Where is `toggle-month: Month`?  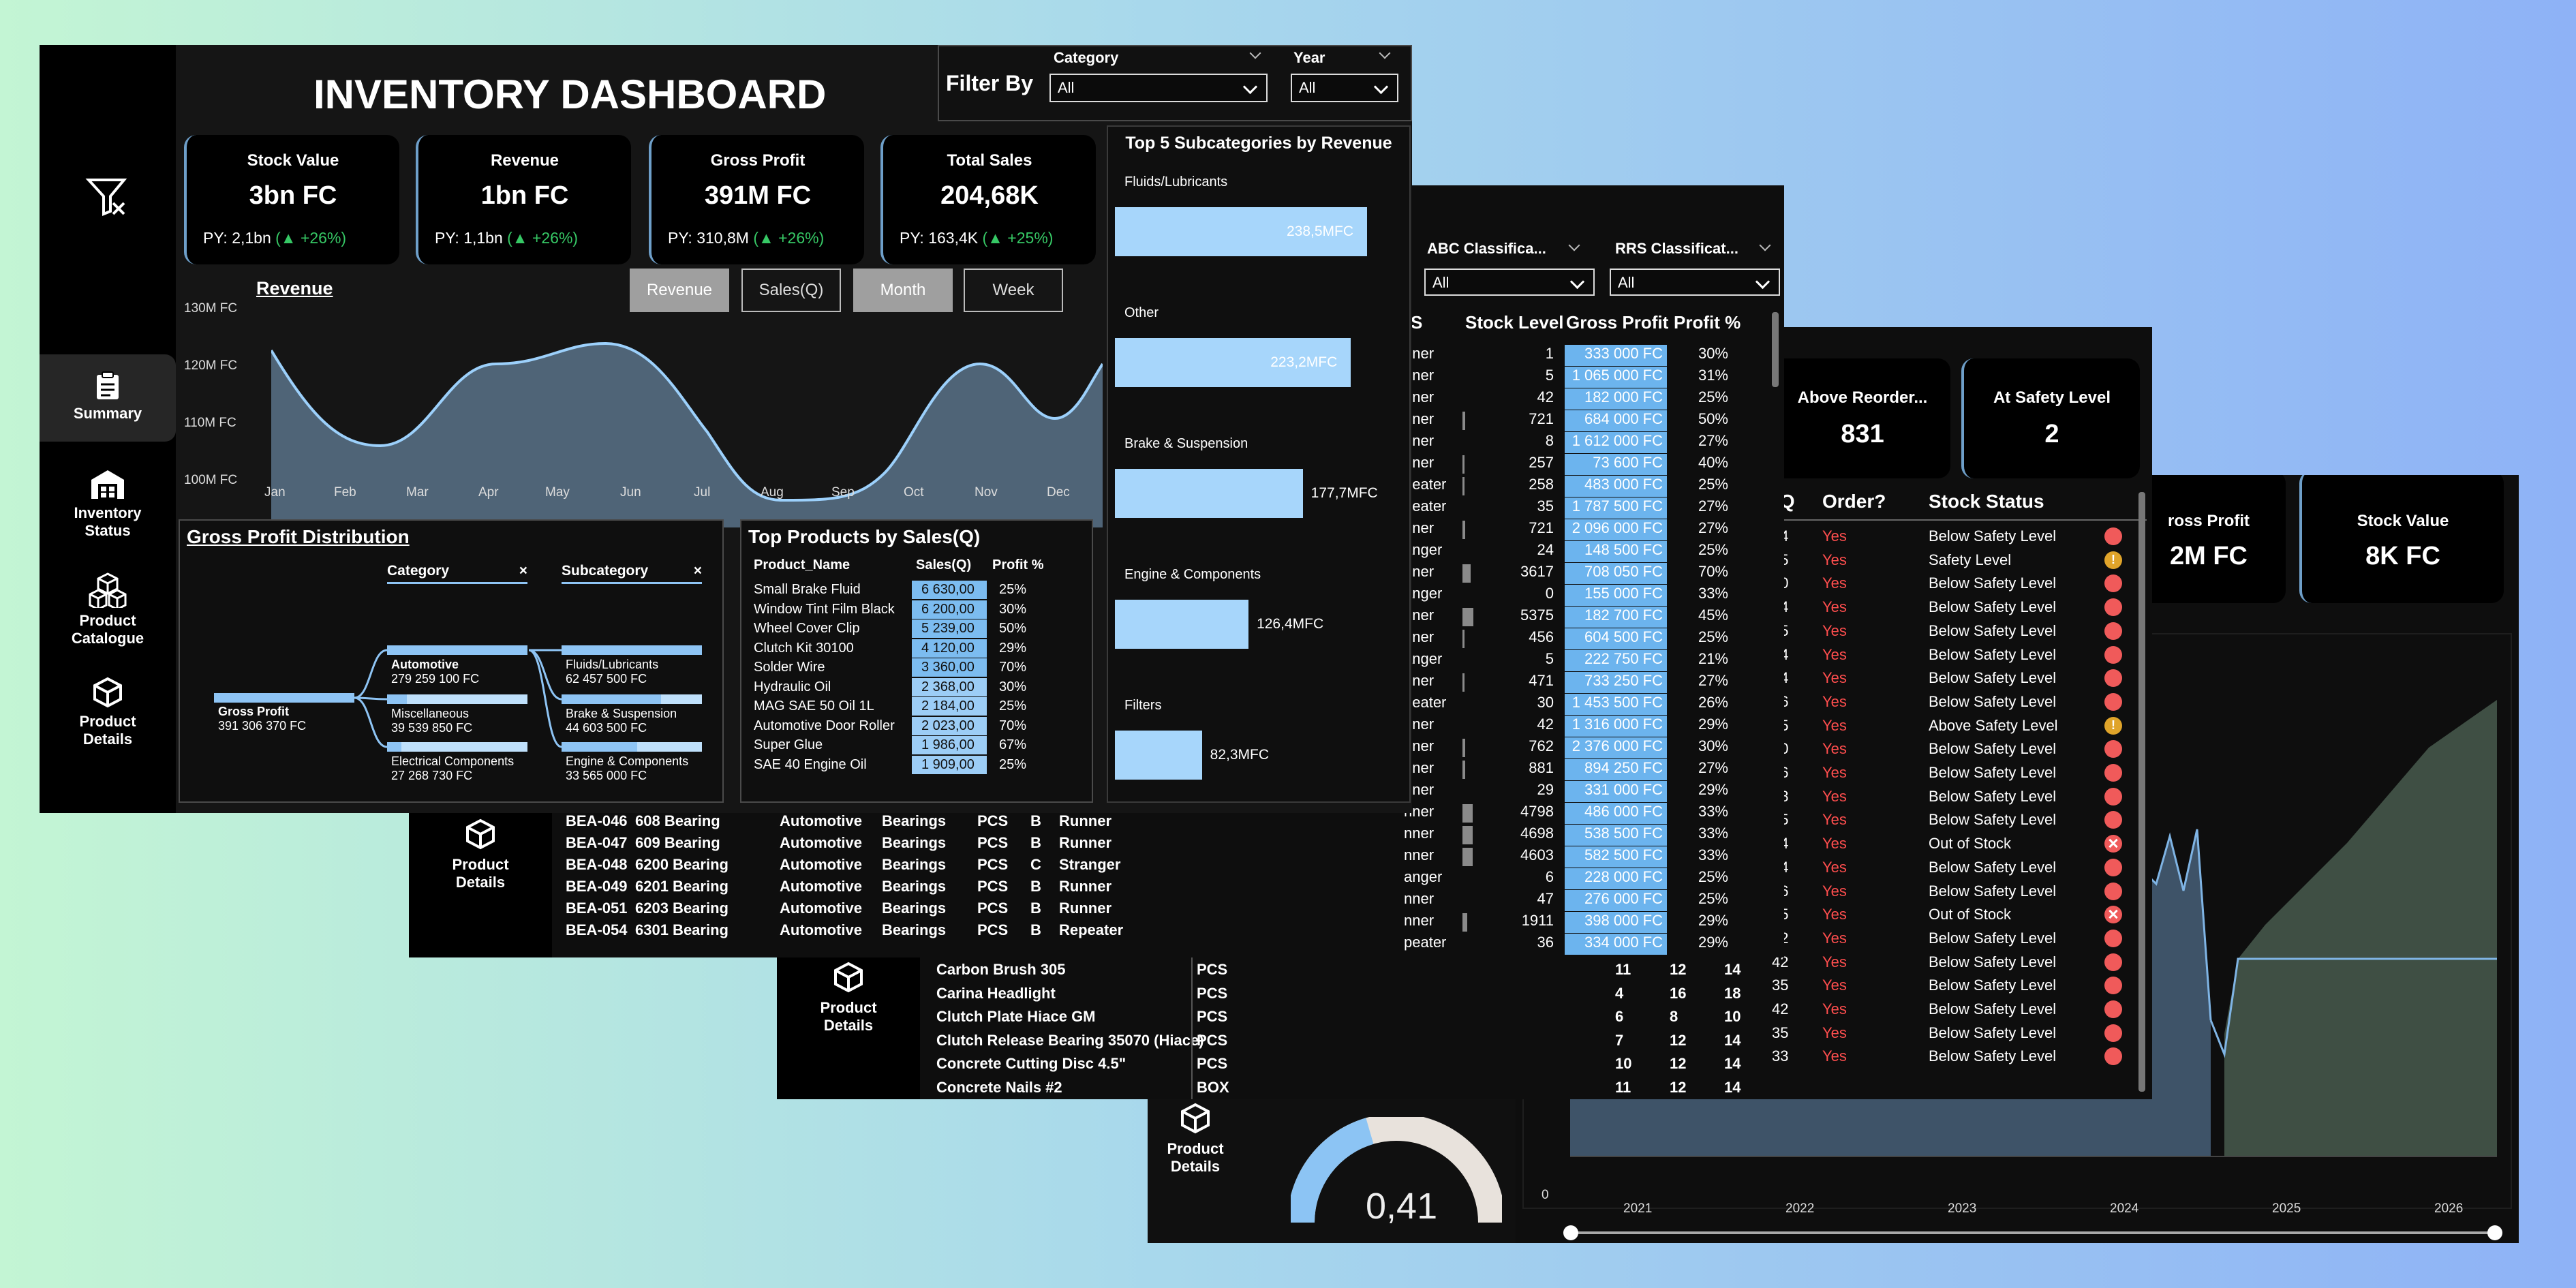
toggle-month: Month is located at coordinates (903, 290).